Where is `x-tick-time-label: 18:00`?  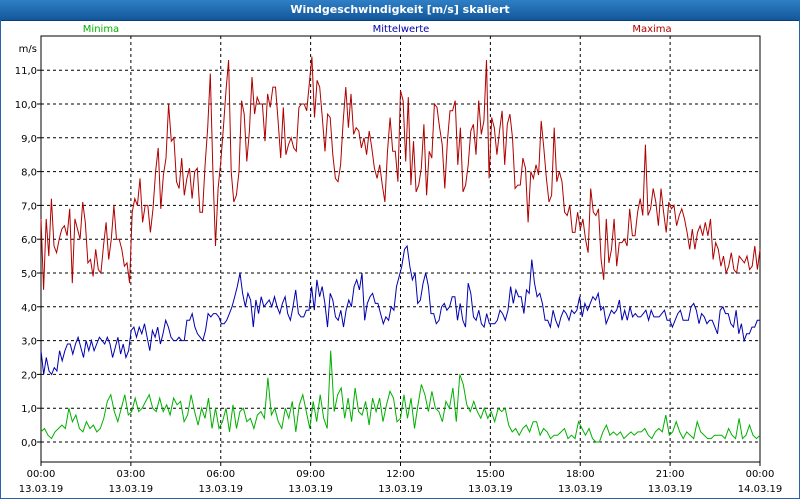
x-tick-time-label: 18:00 is located at coordinates (580, 474).